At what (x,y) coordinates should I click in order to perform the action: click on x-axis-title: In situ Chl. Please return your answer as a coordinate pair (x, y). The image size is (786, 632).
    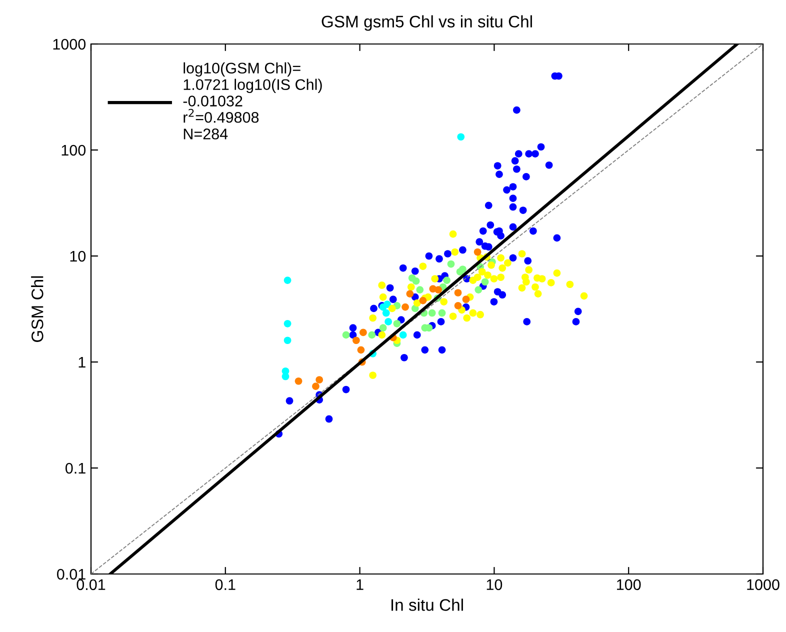
    Looking at the image, I should click on (427, 604).